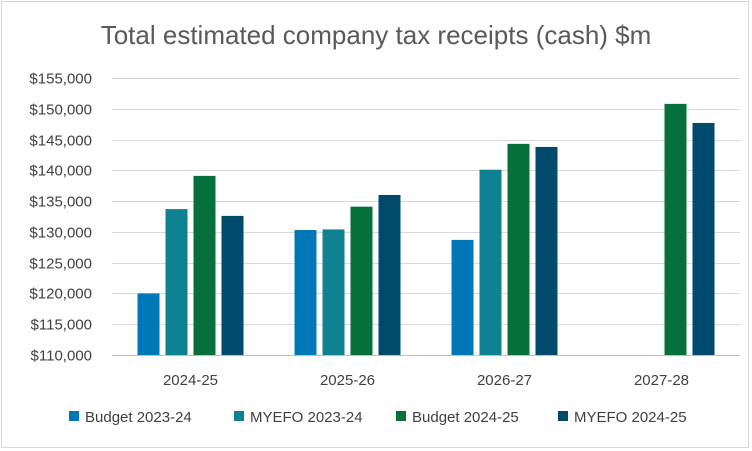  I want to click on x-category-label: 2024-25, so click(190, 380).